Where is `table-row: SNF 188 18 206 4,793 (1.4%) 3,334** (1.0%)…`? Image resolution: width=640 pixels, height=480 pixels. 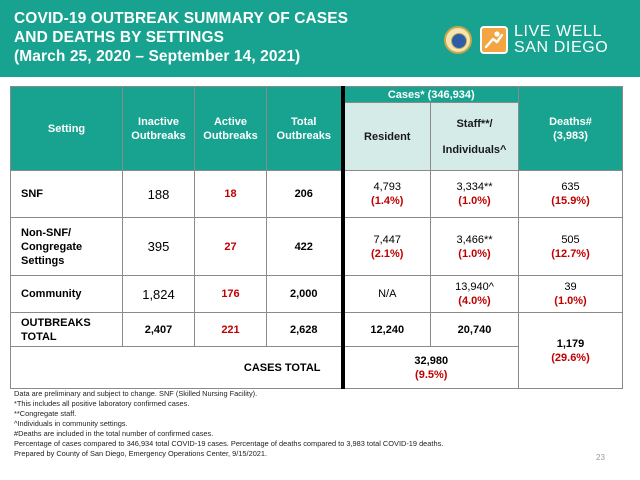 table-row: SNF 188 18 206 4,793 (1.4%) 3,334** (1.0%)… is located at coordinates (316, 194).